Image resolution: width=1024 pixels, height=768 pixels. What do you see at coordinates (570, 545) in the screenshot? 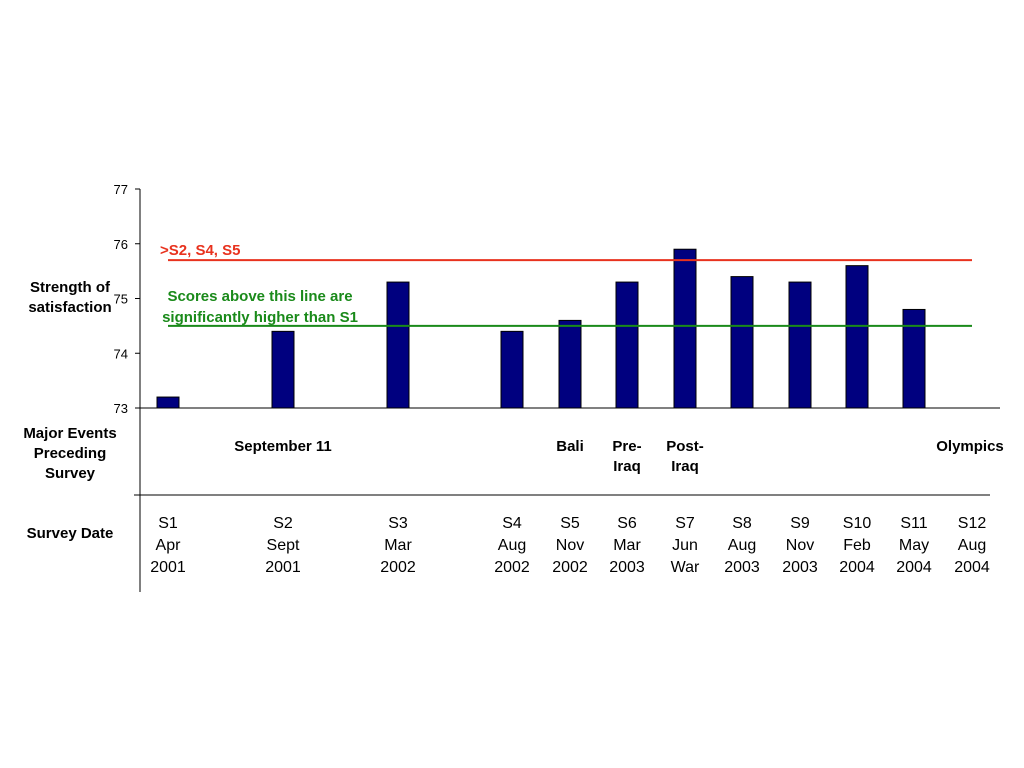
I see `survey-date-s5: S5 Nov 2002` at bounding box center [570, 545].